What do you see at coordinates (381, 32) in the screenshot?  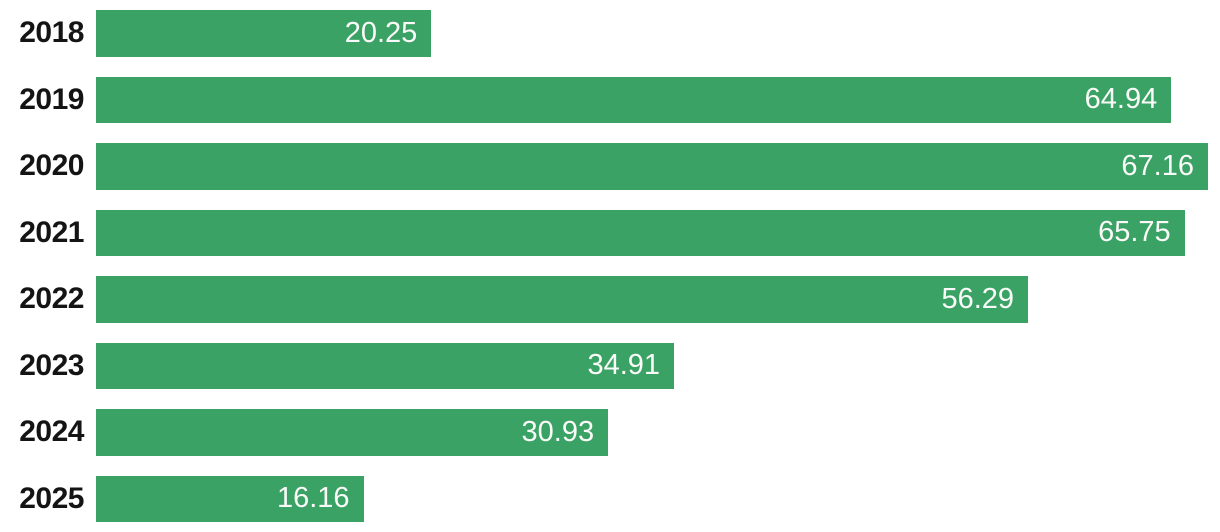 I see `bar-value-label: 20.25` at bounding box center [381, 32].